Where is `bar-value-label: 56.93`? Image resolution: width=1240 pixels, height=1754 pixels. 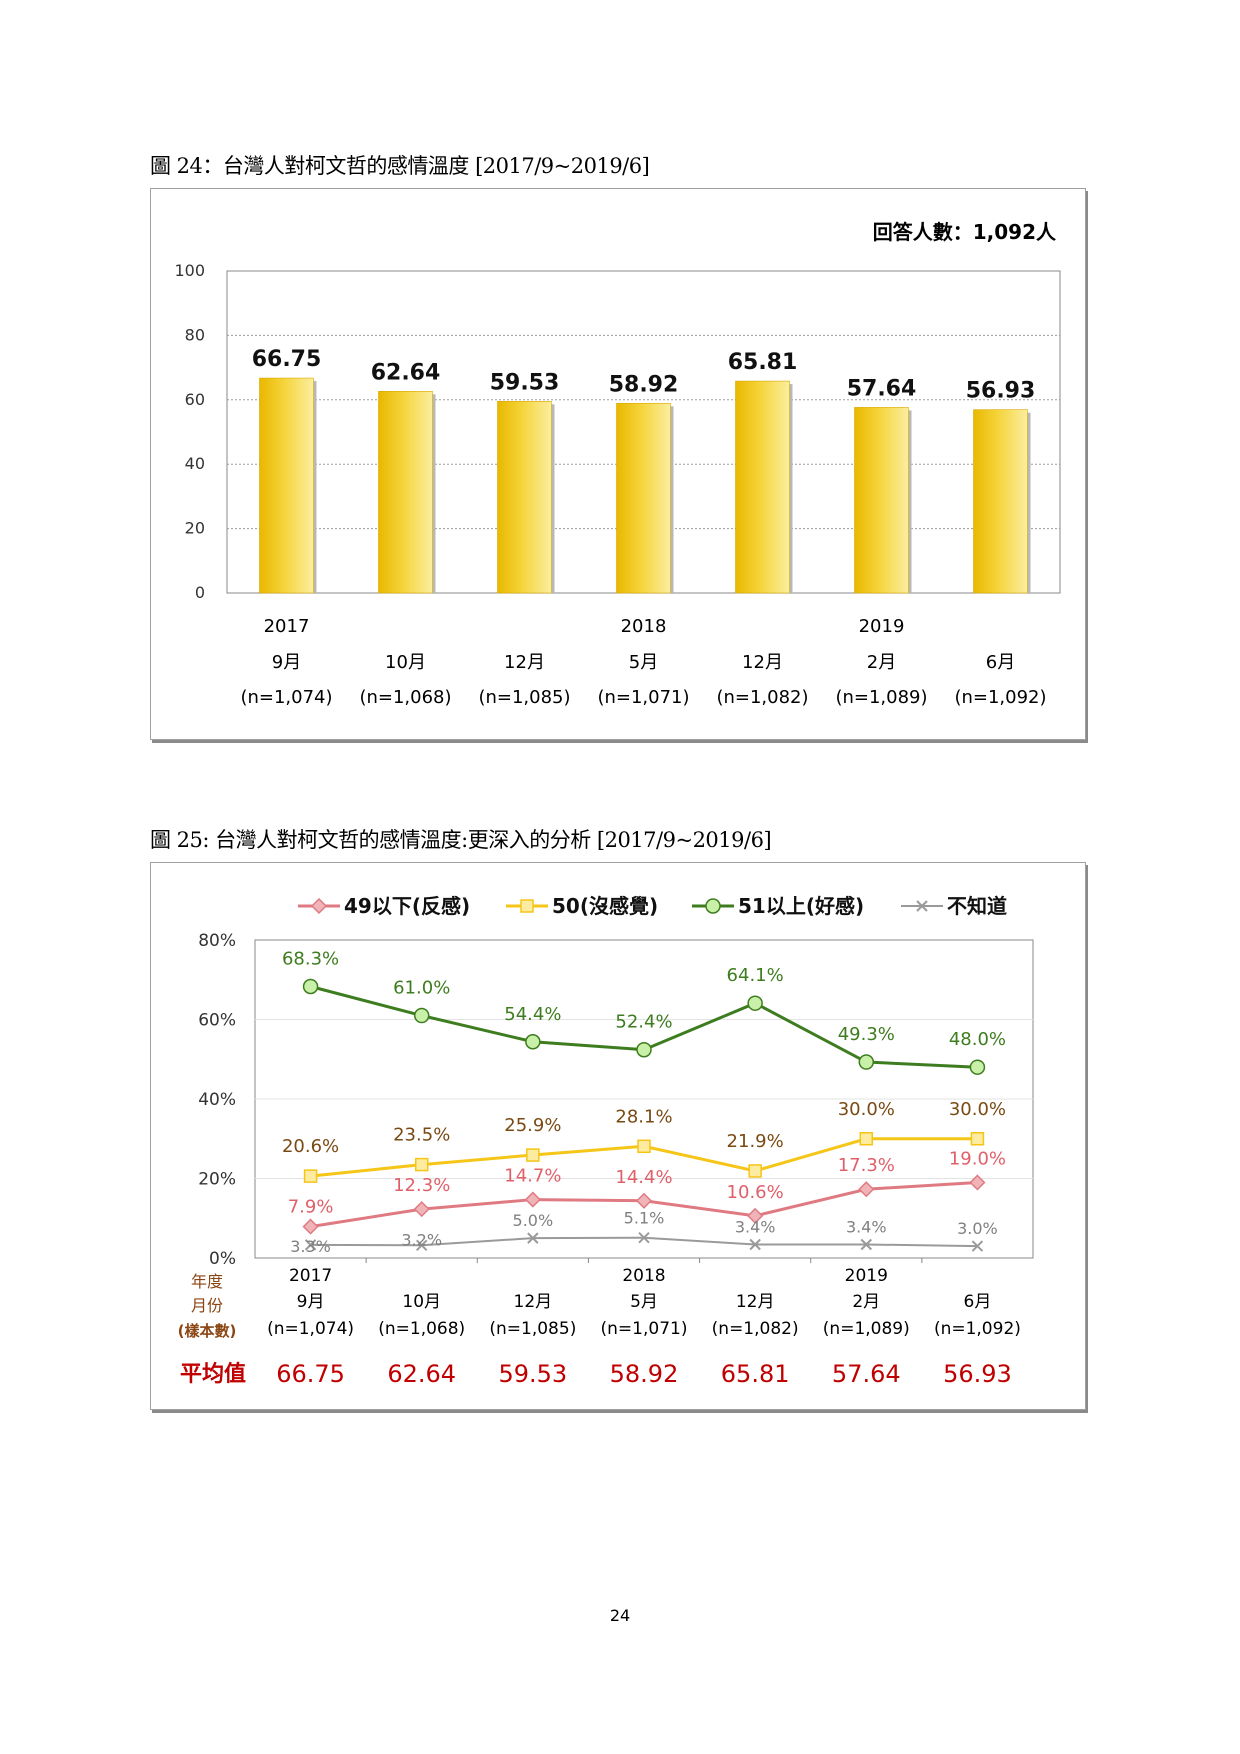 bar-value-label: 56.93 is located at coordinates (1001, 391).